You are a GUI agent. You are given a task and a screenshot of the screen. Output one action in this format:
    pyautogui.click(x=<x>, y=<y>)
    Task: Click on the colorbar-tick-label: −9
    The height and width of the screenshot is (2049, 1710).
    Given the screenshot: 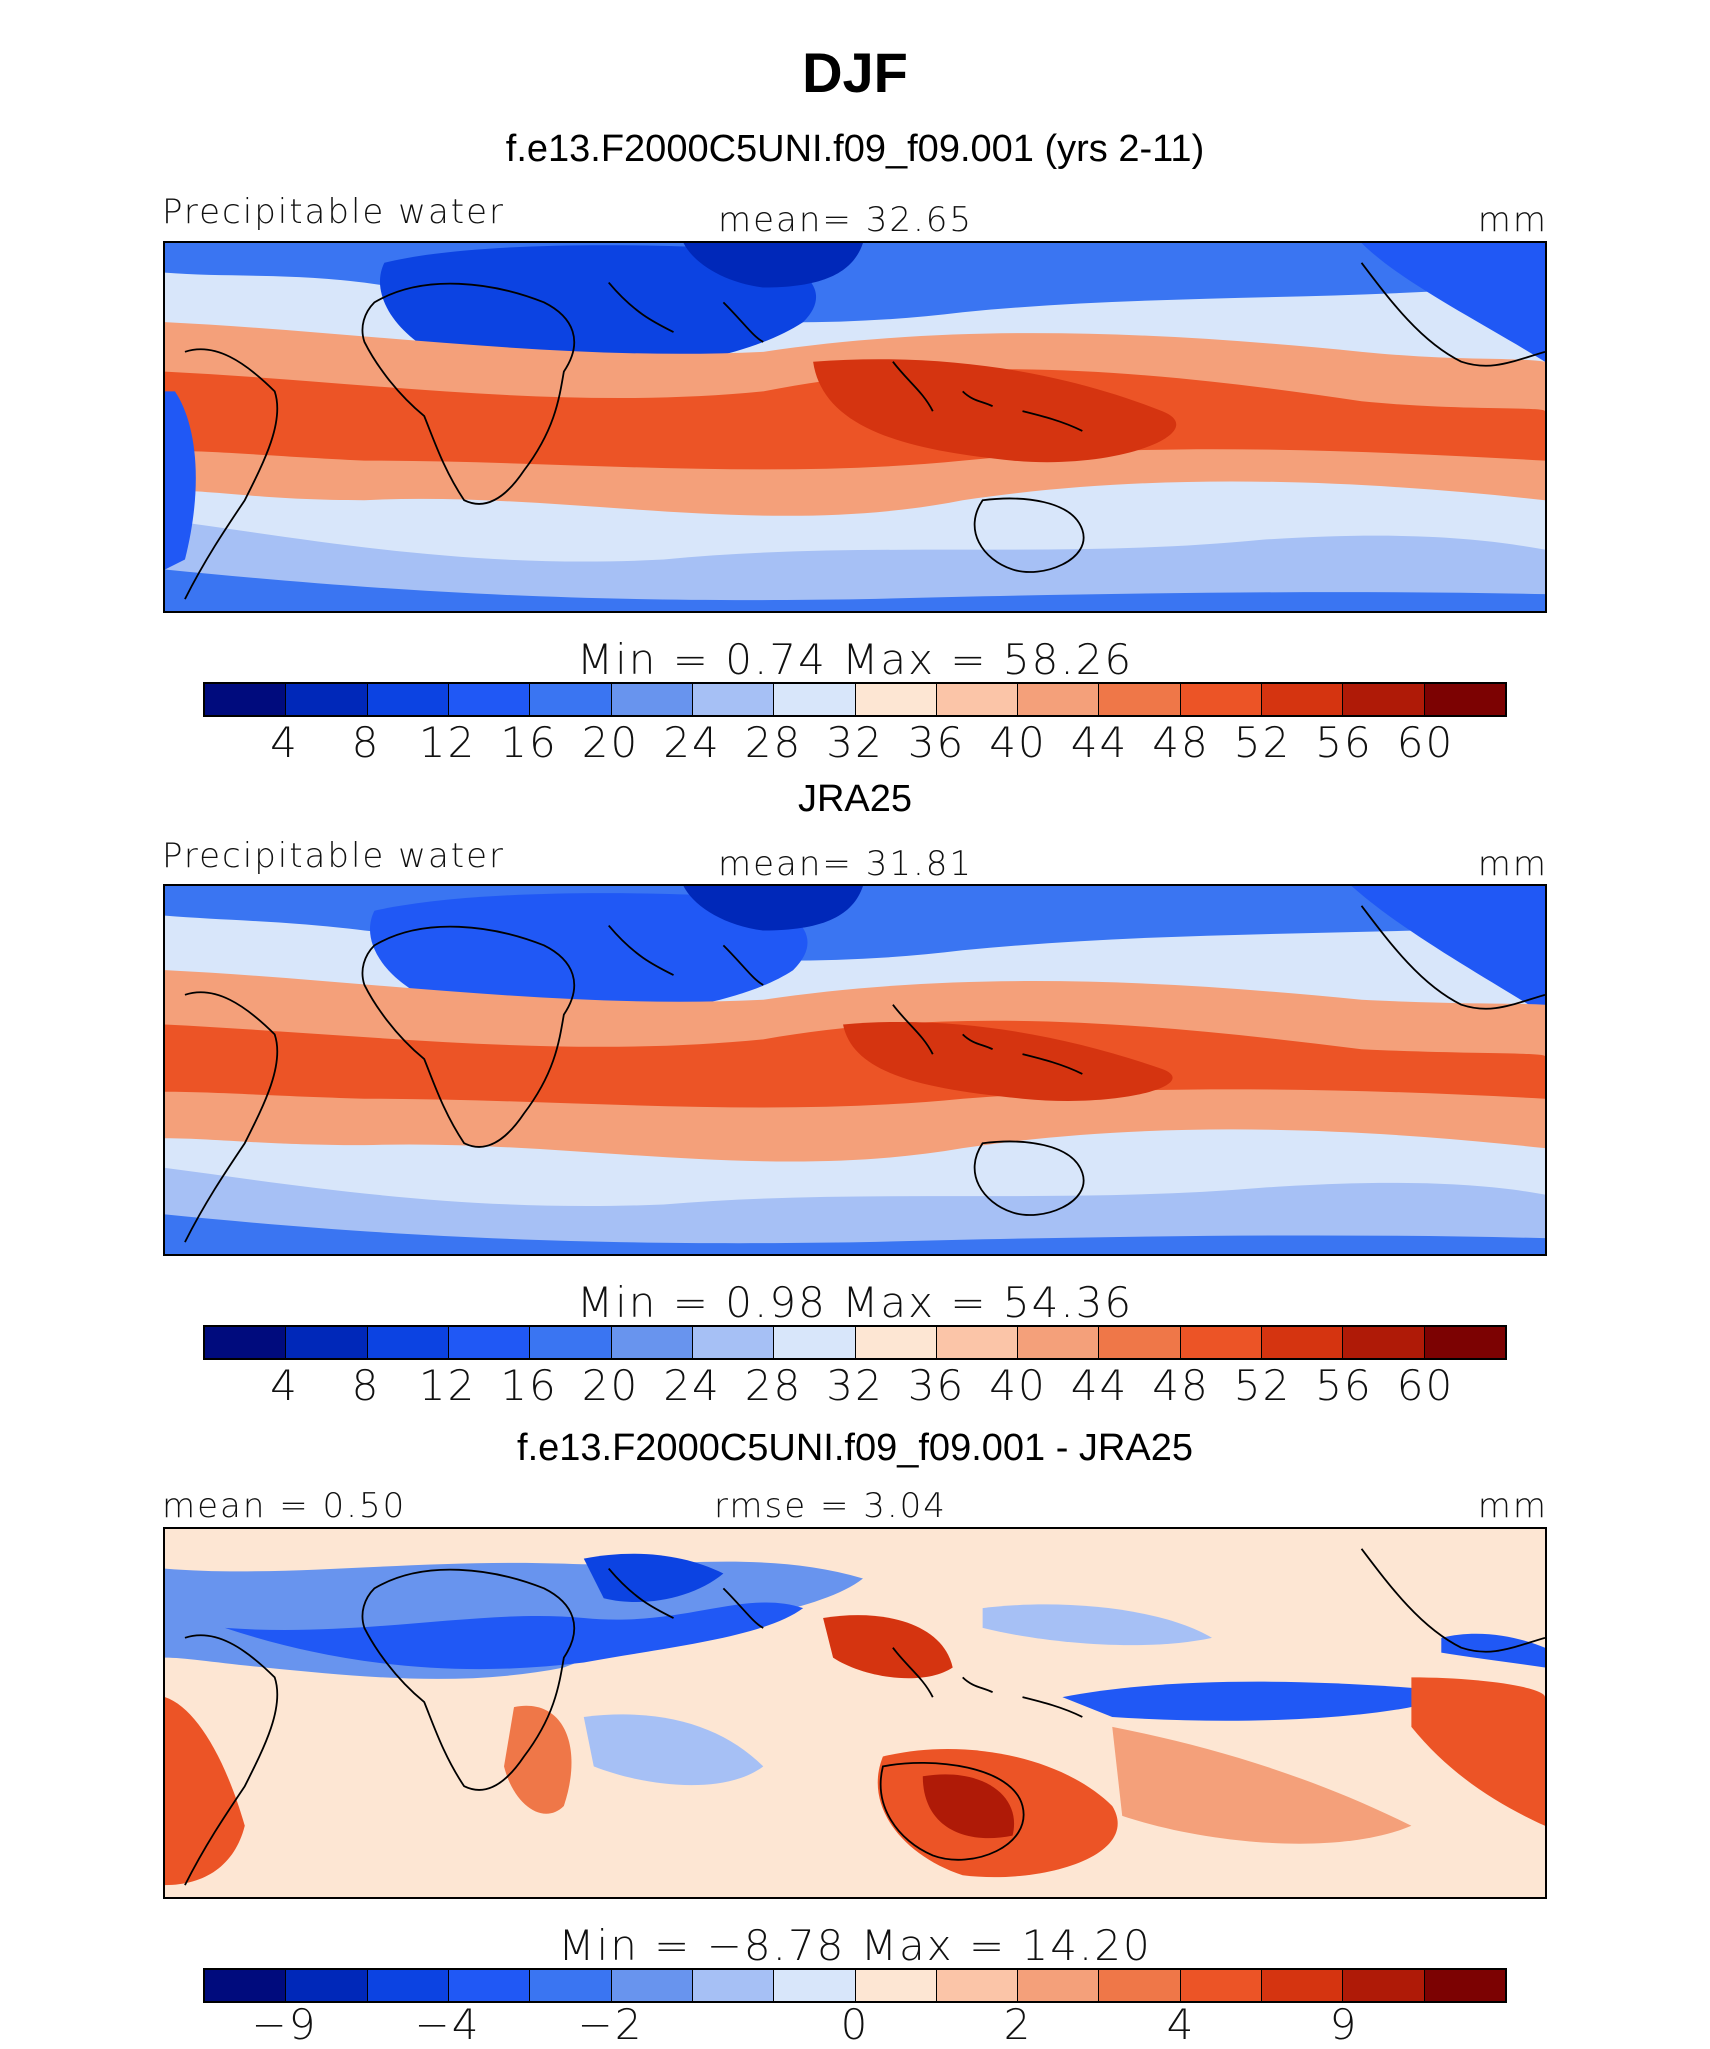 What is the action you would take?
    pyautogui.click(x=284, y=2024)
    